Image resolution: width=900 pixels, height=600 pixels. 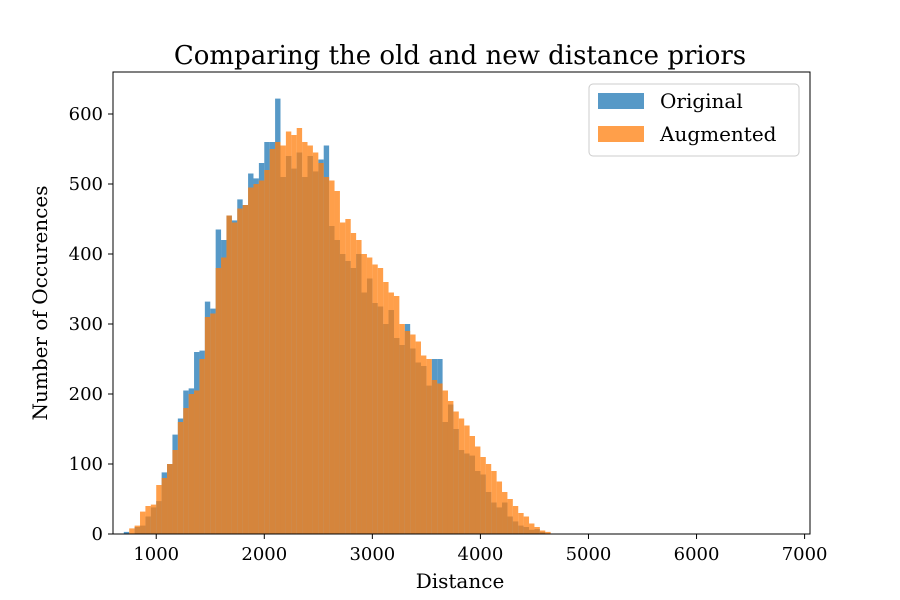 I want to click on x-tick-label: 3000, so click(x=372, y=554).